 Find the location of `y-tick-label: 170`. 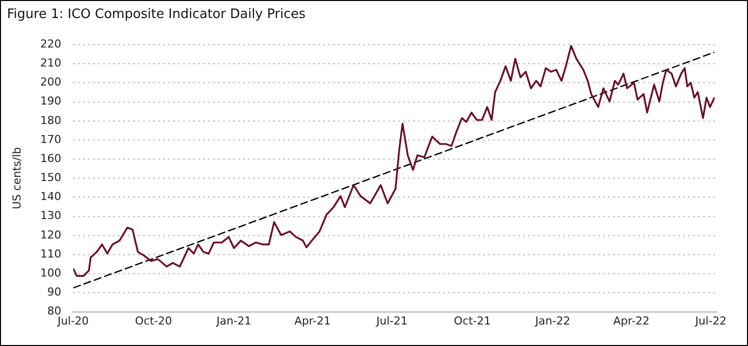

y-tick-label: 170 is located at coordinates (51, 139).